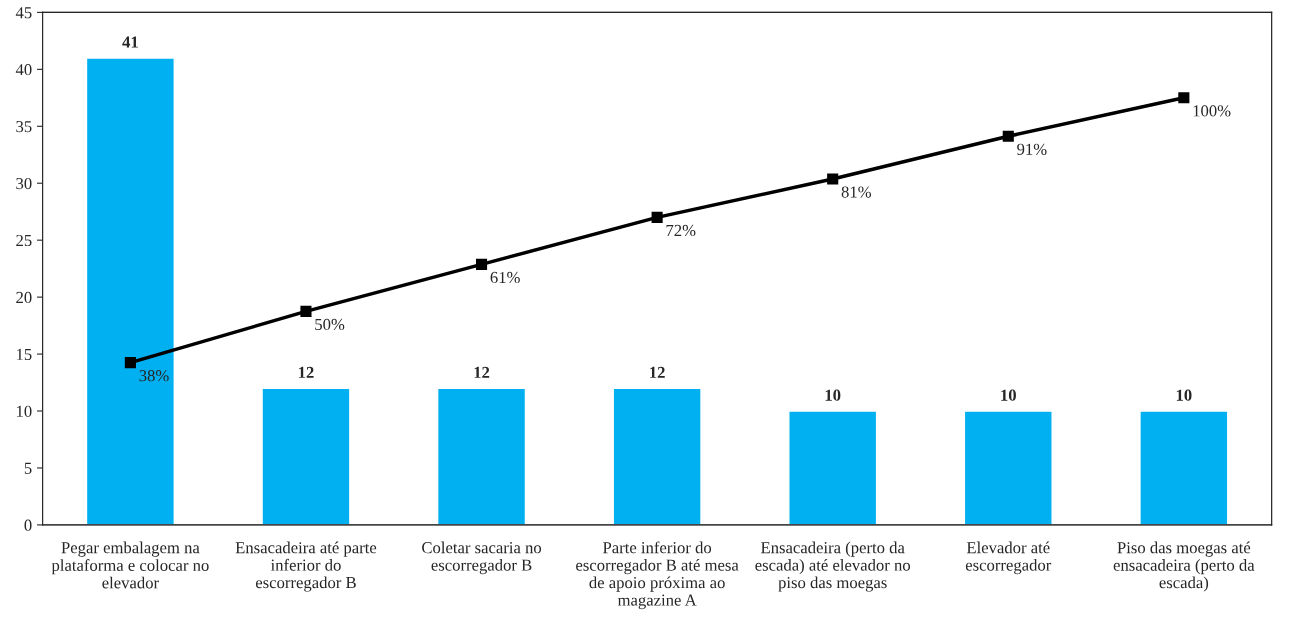  I want to click on x-tick-label: Ensacadeira (perto da escada) até elevador no piso das moegas, so click(833, 566).